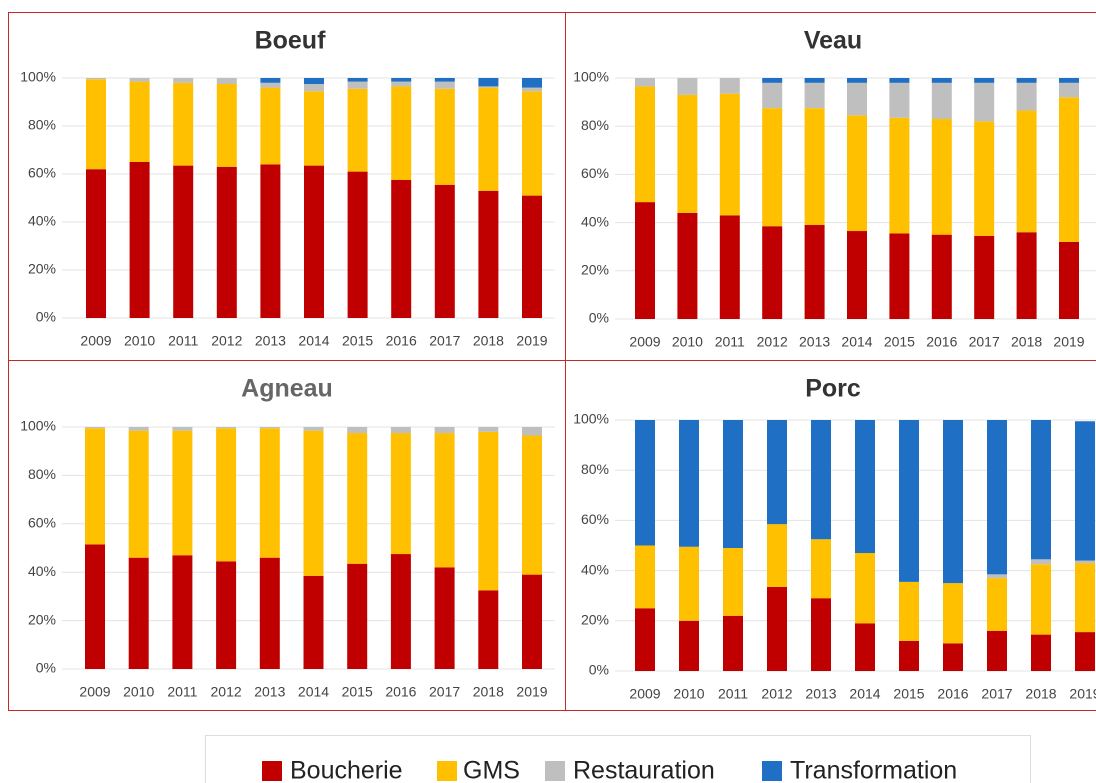 The height and width of the screenshot is (783, 1096). What do you see at coordinates (226, 341) in the screenshot?
I see `x-tick-label: 2012` at bounding box center [226, 341].